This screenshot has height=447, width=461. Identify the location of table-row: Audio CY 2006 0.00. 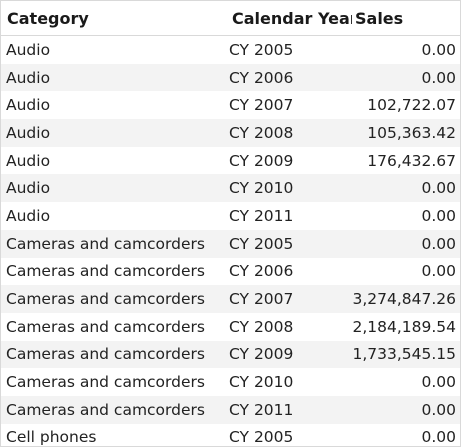
(230, 77).